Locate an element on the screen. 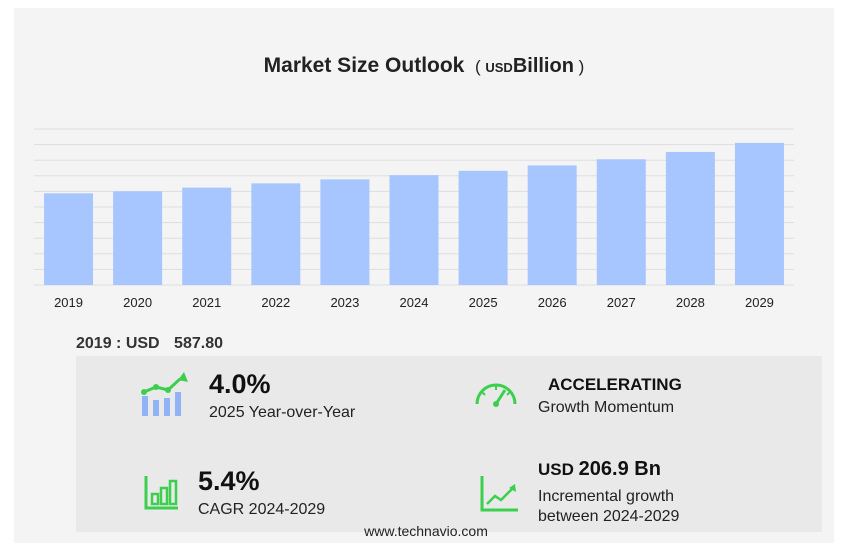  bar-line-growth-icon is located at coordinates (164, 394).